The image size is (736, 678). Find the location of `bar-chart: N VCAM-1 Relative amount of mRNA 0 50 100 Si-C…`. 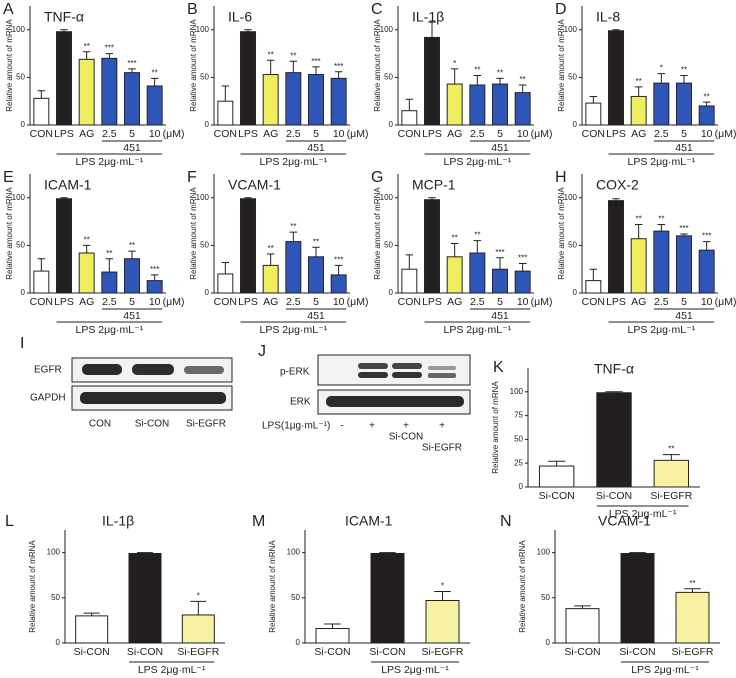

bar-chart: N VCAM-1 Relative amount of mRNA 0 50 100 Si-C… is located at coordinates (610, 594).